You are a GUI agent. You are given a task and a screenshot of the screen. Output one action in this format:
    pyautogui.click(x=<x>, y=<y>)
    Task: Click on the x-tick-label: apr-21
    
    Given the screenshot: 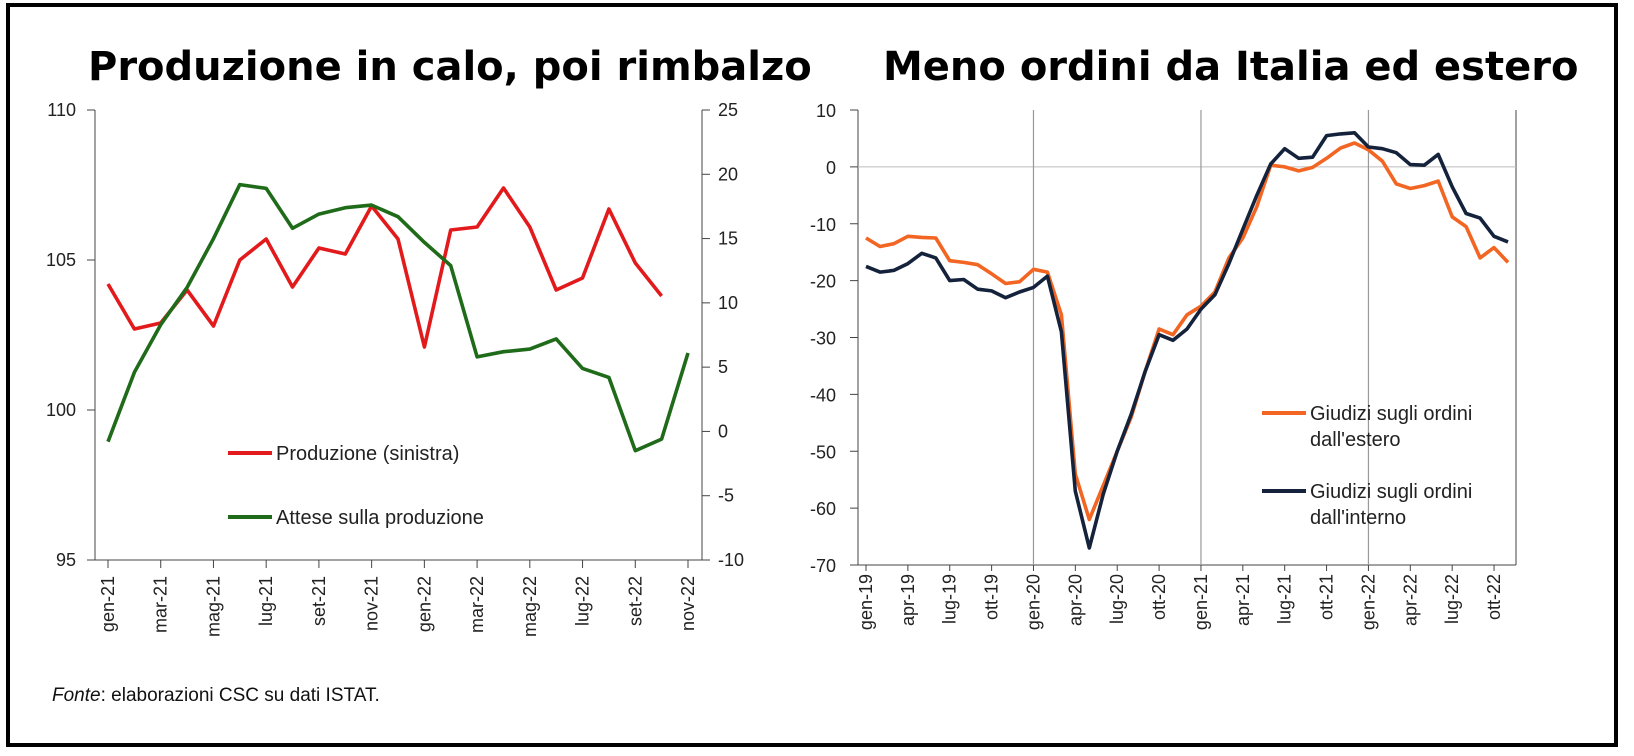 What is the action you would take?
    pyautogui.click(x=1243, y=600)
    